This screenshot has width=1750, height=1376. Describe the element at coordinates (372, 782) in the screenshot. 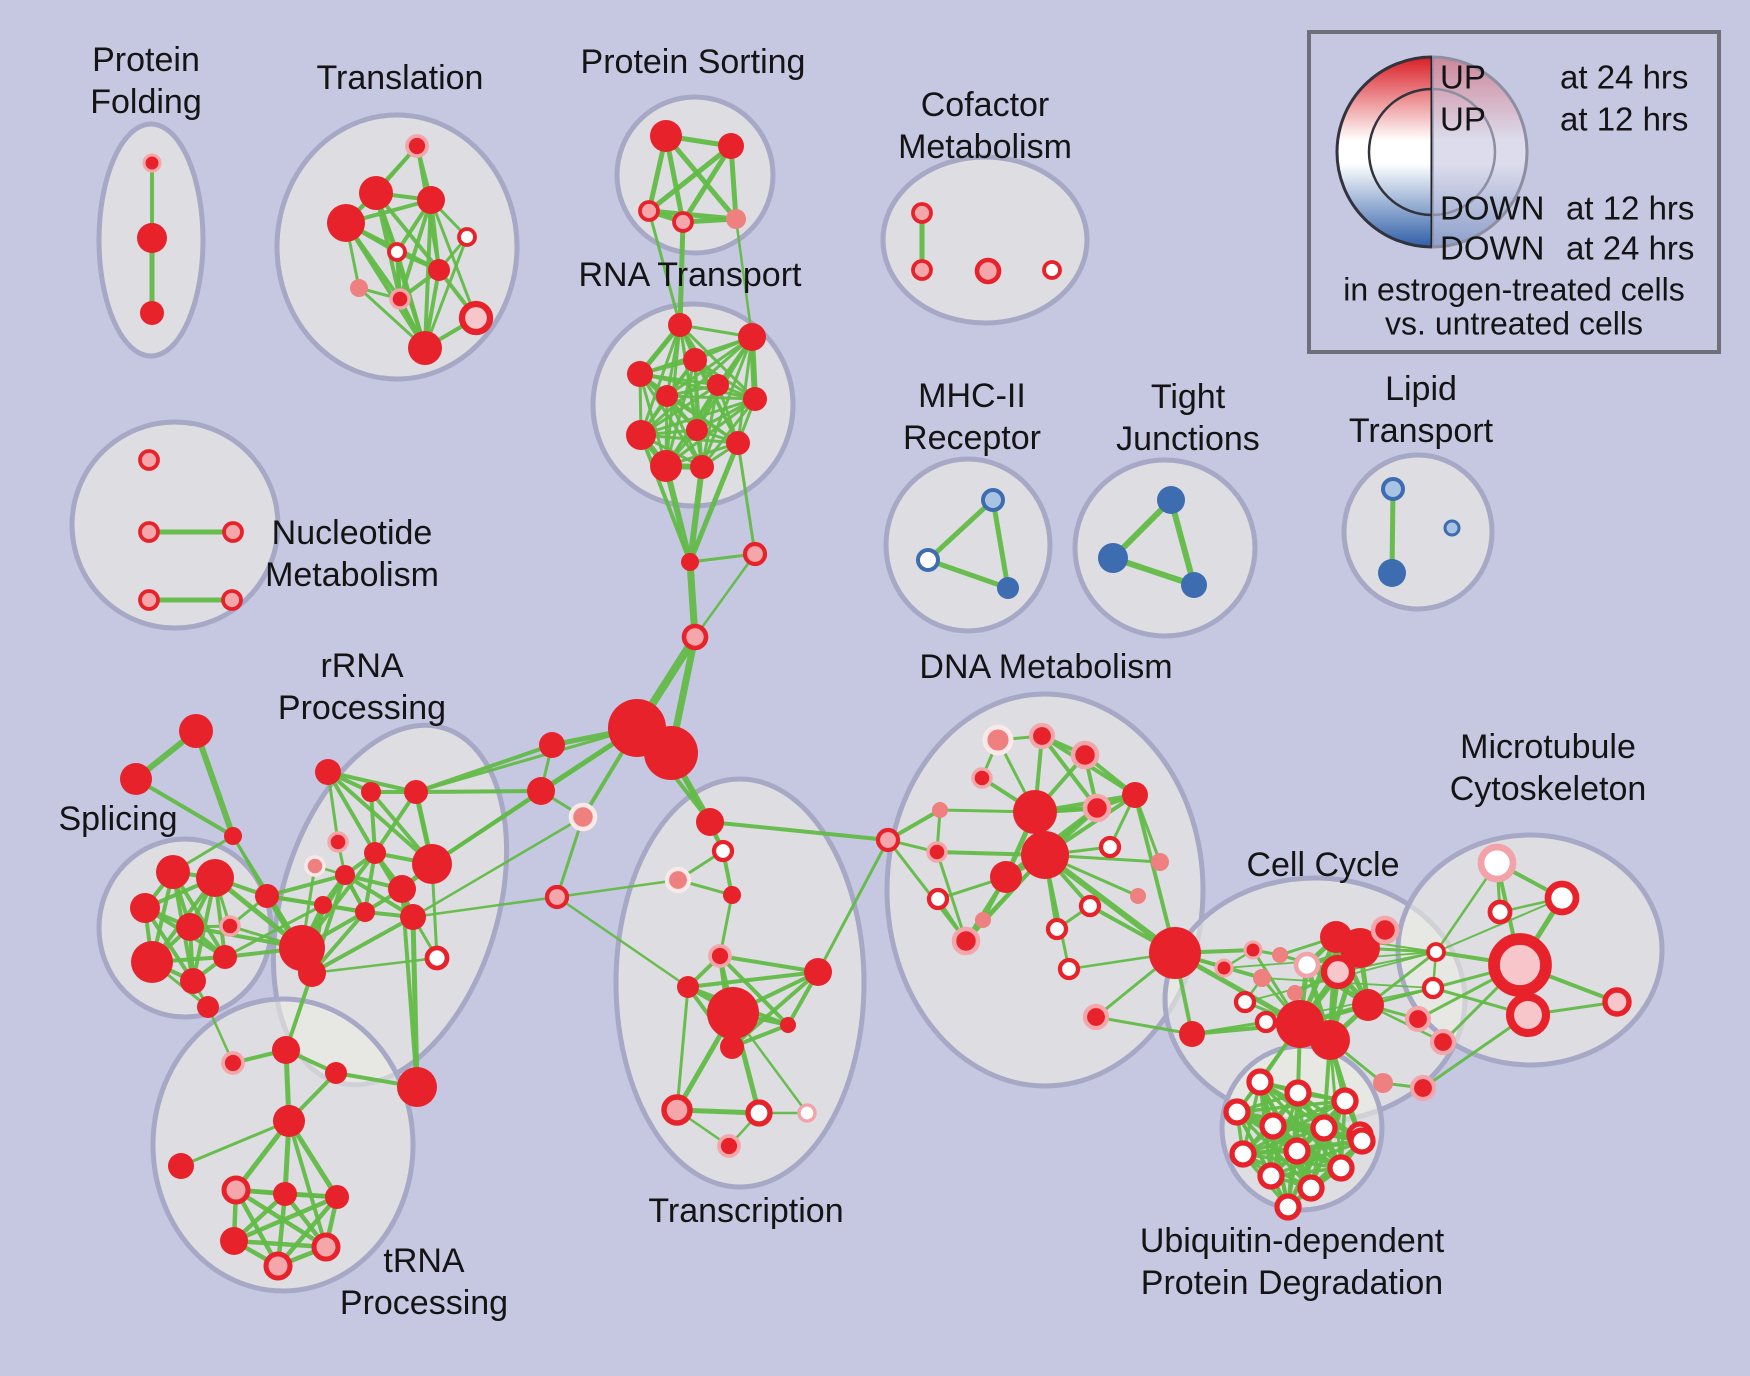

I see `edge-rr1-rr3` at that location.